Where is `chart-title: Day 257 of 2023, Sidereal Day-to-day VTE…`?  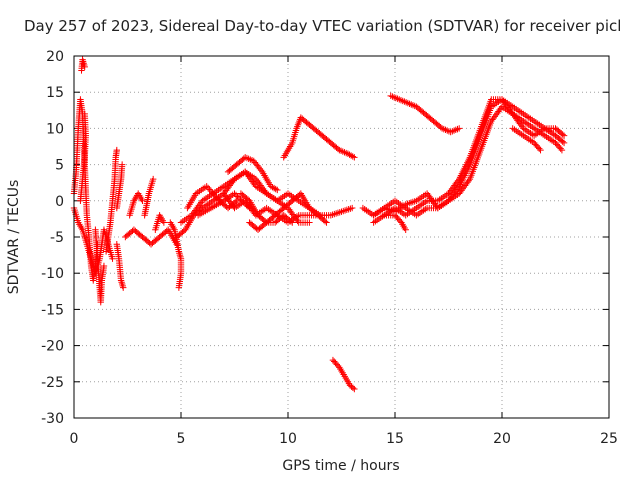 chart-title: Day 257 of 2023, Sidereal Day-to-day VTE… is located at coordinates (322, 26).